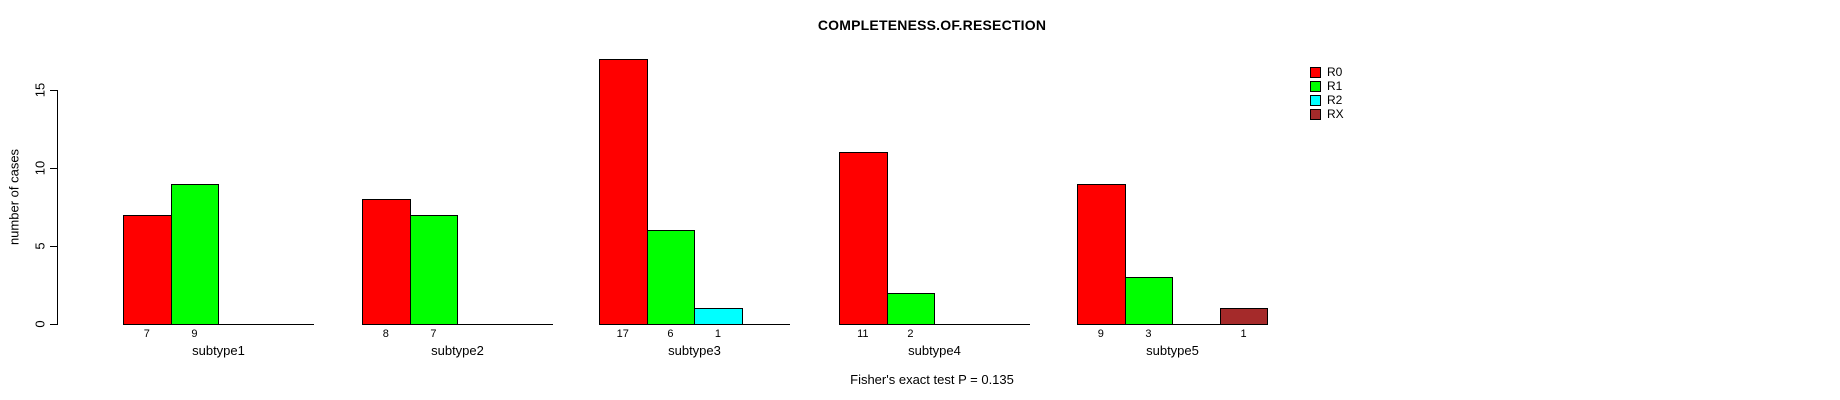 The width and height of the screenshot is (1840, 400). I want to click on bar-r1-subtype3, so click(671, 277).